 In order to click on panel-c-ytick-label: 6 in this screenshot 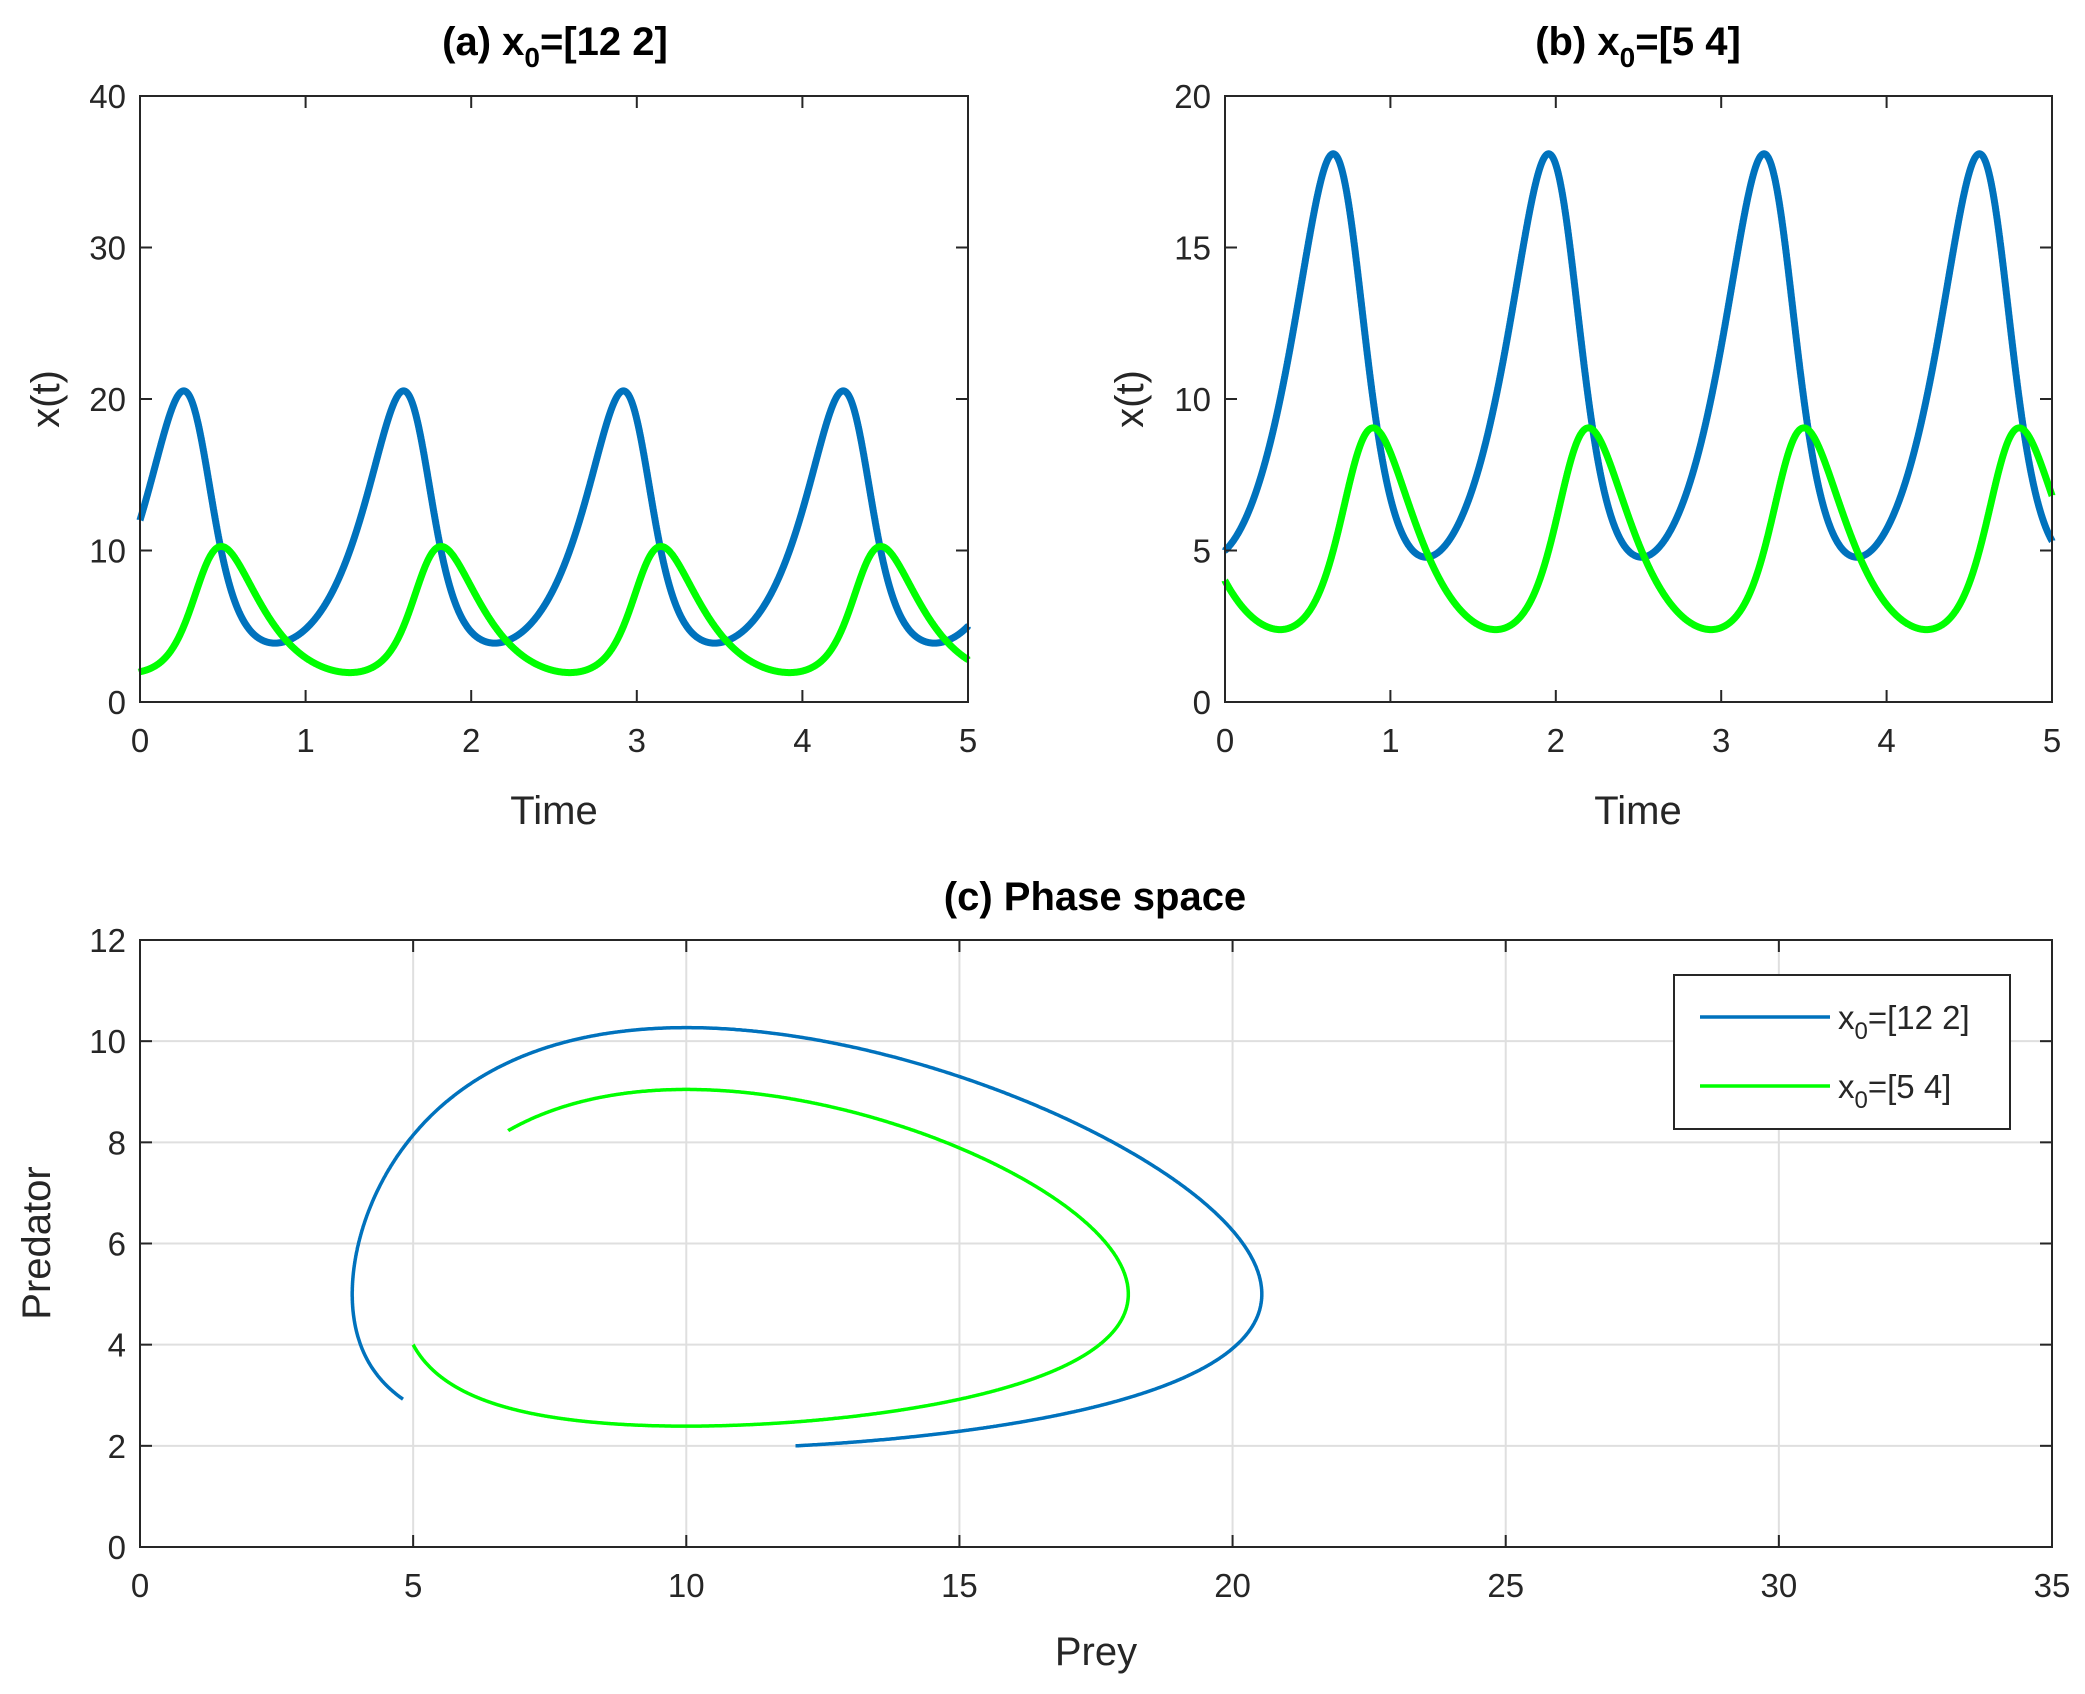, I will do `click(117, 1244)`.